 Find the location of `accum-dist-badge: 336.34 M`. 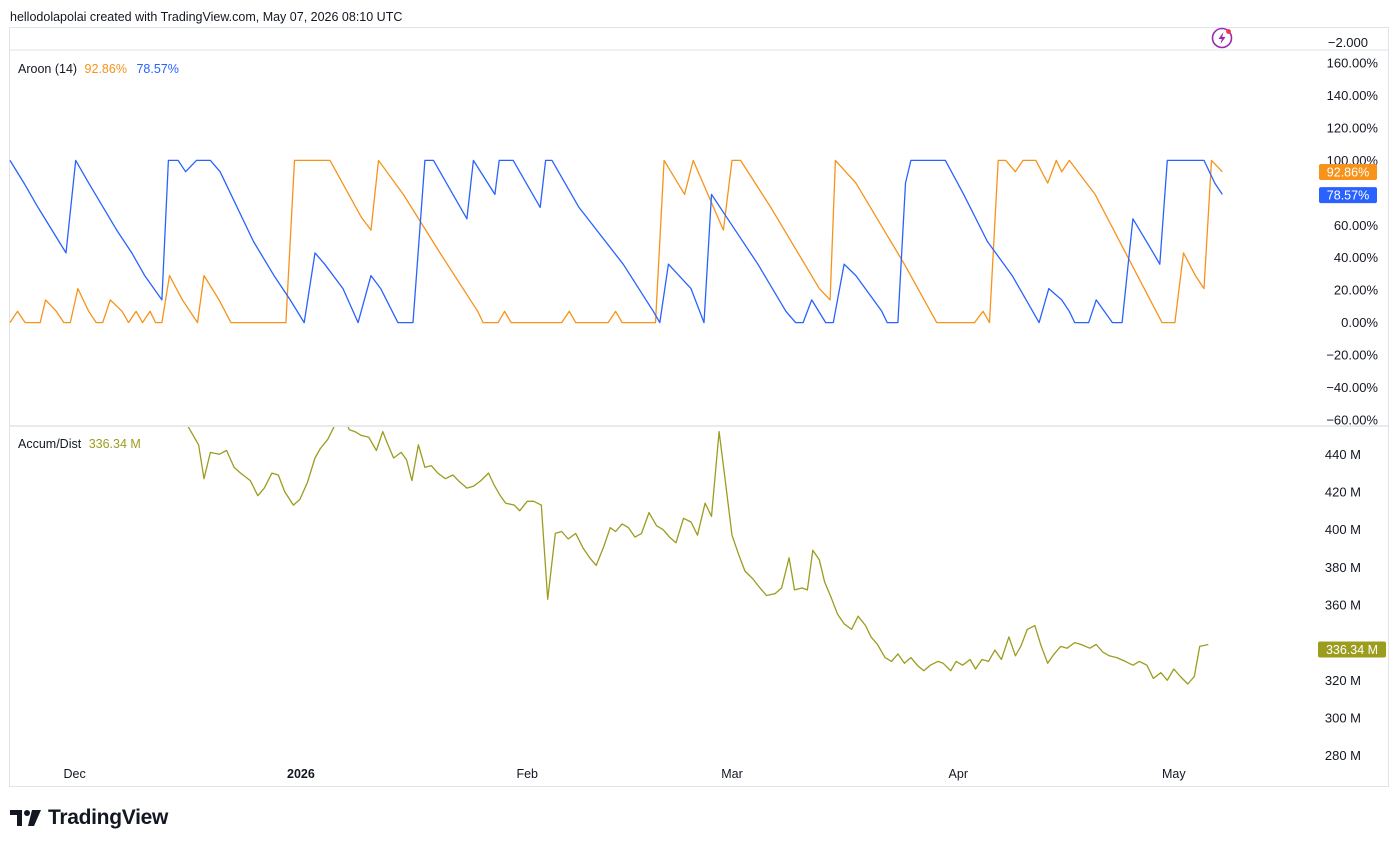

accum-dist-badge: 336.34 M is located at coordinates (1352, 649).